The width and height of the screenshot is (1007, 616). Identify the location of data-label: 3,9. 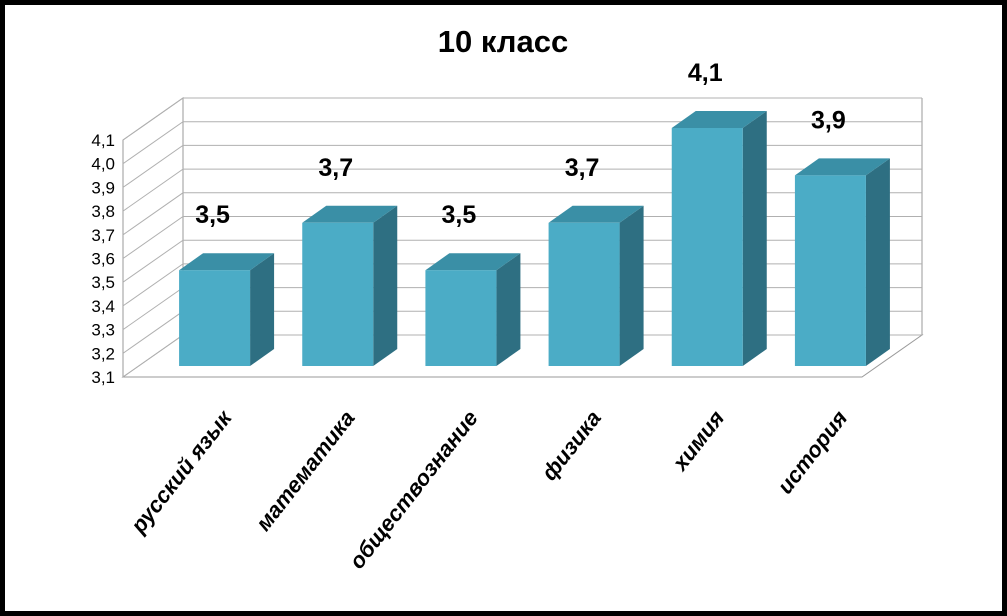
(828, 120).